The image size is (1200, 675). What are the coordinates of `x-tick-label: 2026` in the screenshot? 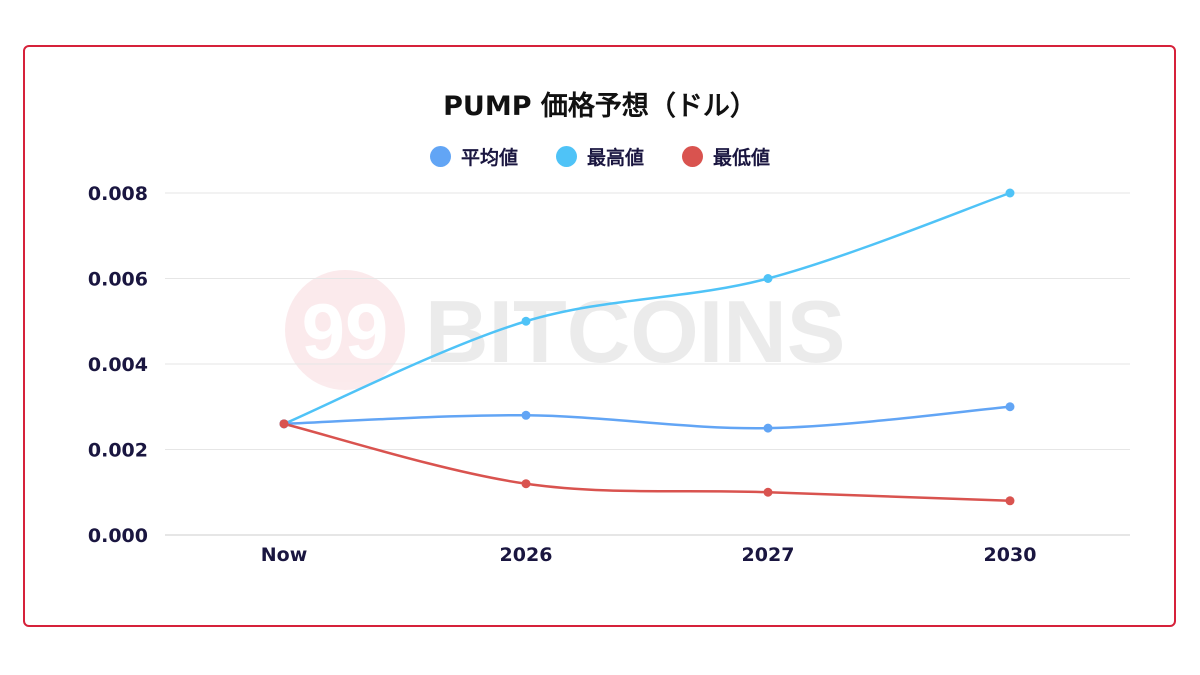 It's located at (526, 555).